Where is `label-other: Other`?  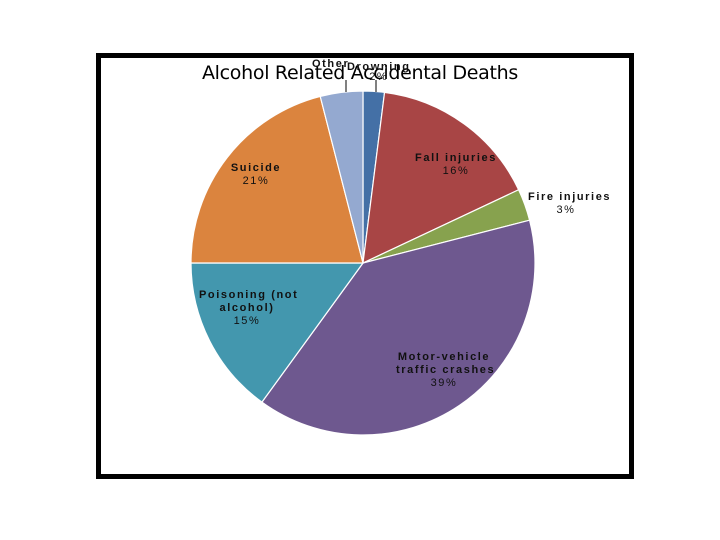 label-other: Other is located at coordinates (330, 64).